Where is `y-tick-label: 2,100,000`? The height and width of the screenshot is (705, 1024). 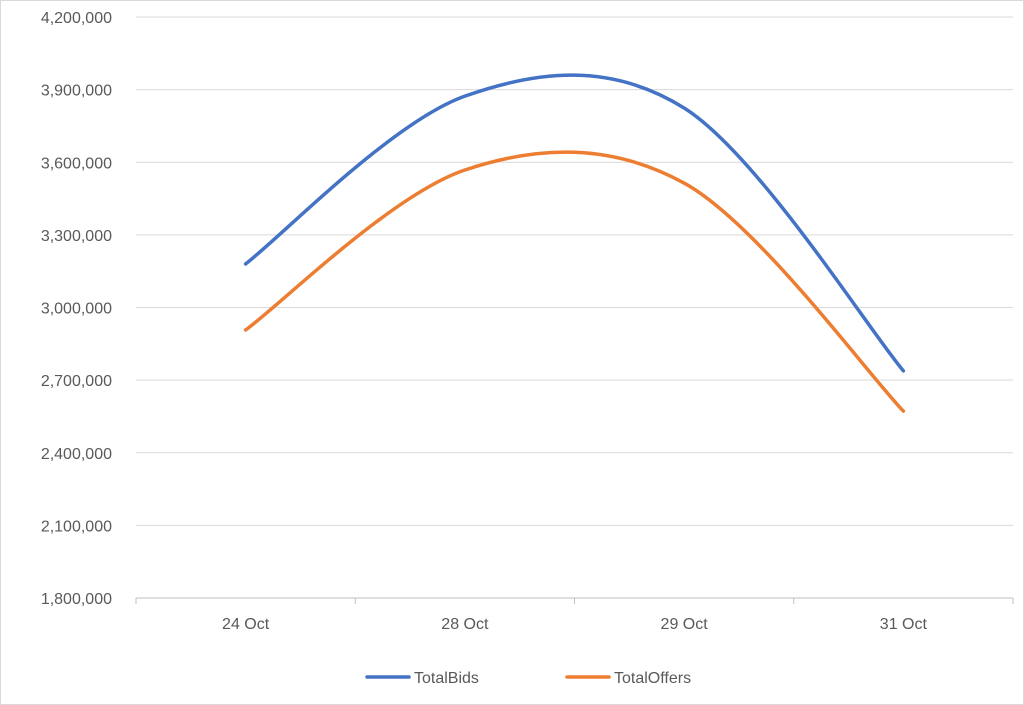
y-tick-label: 2,100,000 is located at coordinates (76, 526).